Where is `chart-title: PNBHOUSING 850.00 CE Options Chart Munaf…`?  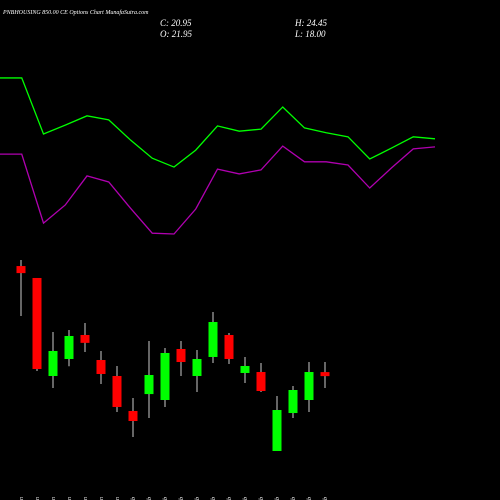
chart-title: PNBHOUSING 850.00 CE Options Chart Munaf… is located at coordinates (75, 12).